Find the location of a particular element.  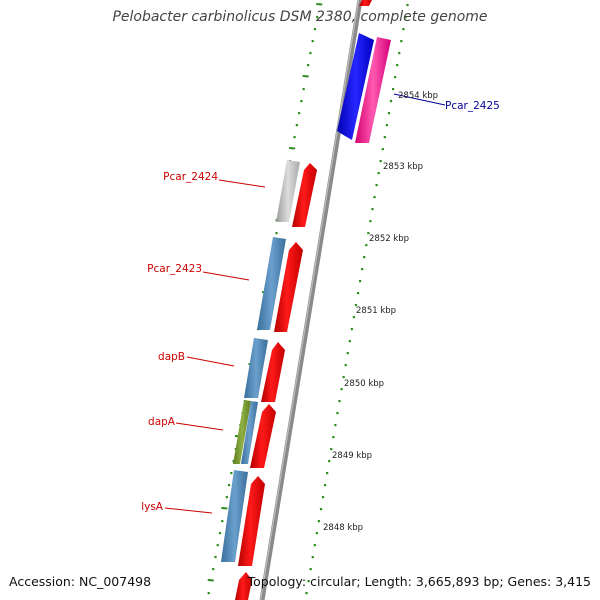

leader-dapA is located at coordinates (199, 426).